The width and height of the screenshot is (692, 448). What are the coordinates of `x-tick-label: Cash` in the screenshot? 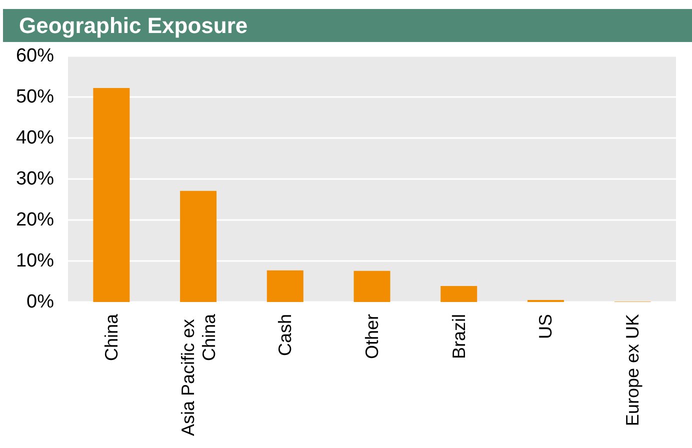 It's located at (285, 335).